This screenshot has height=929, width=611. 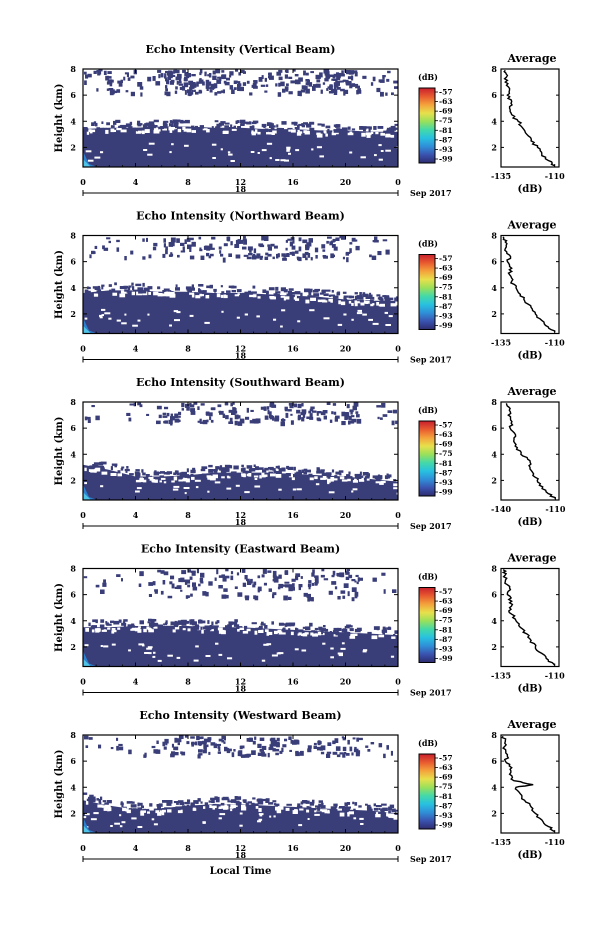 I want to click on y-tick-label: 4, so click(x=73, y=621).